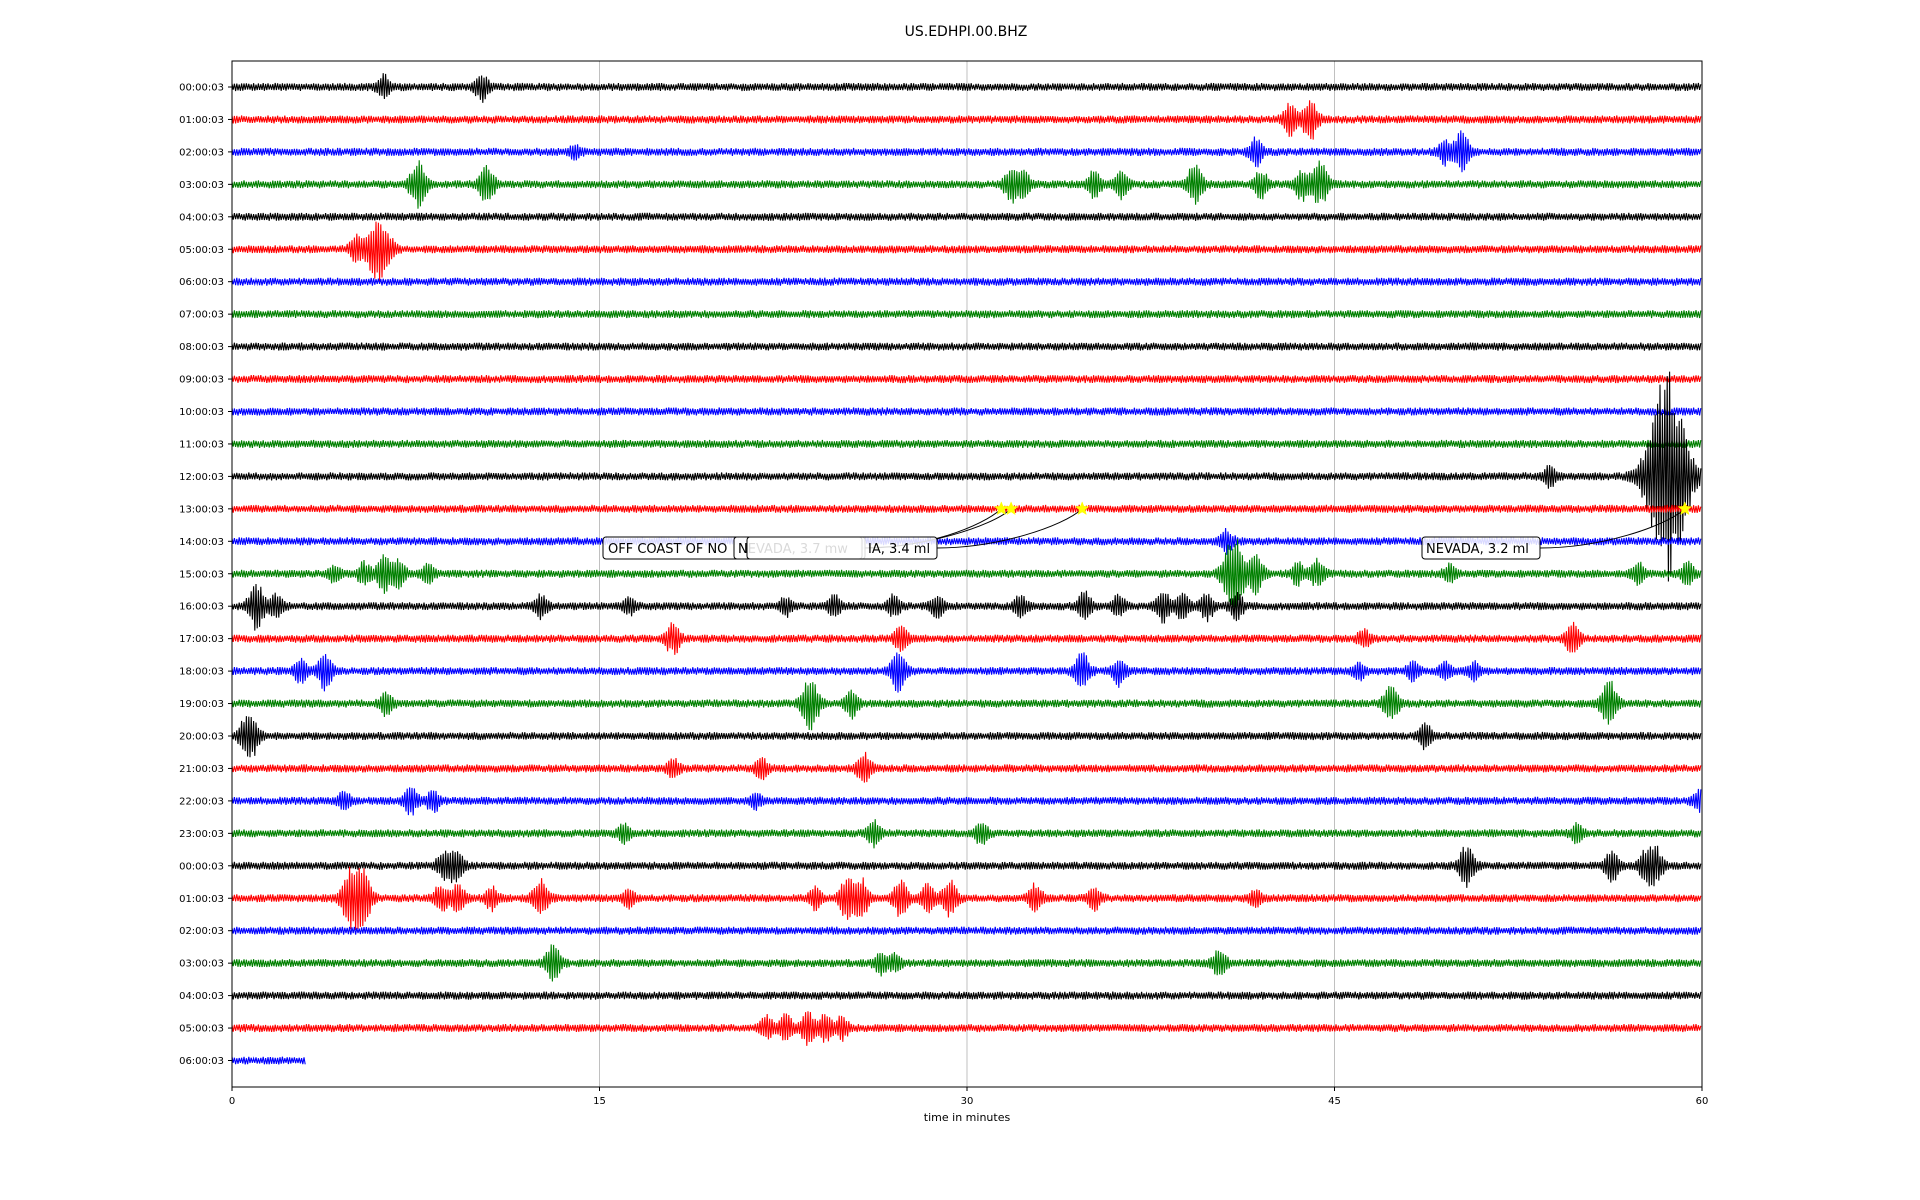 Image resolution: width=1920 pixels, height=1200 pixels. What do you see at coordinates (232, 1101) in the screenshot?
I see `x-tick-label: 0` at bounding box center [232, 1101].